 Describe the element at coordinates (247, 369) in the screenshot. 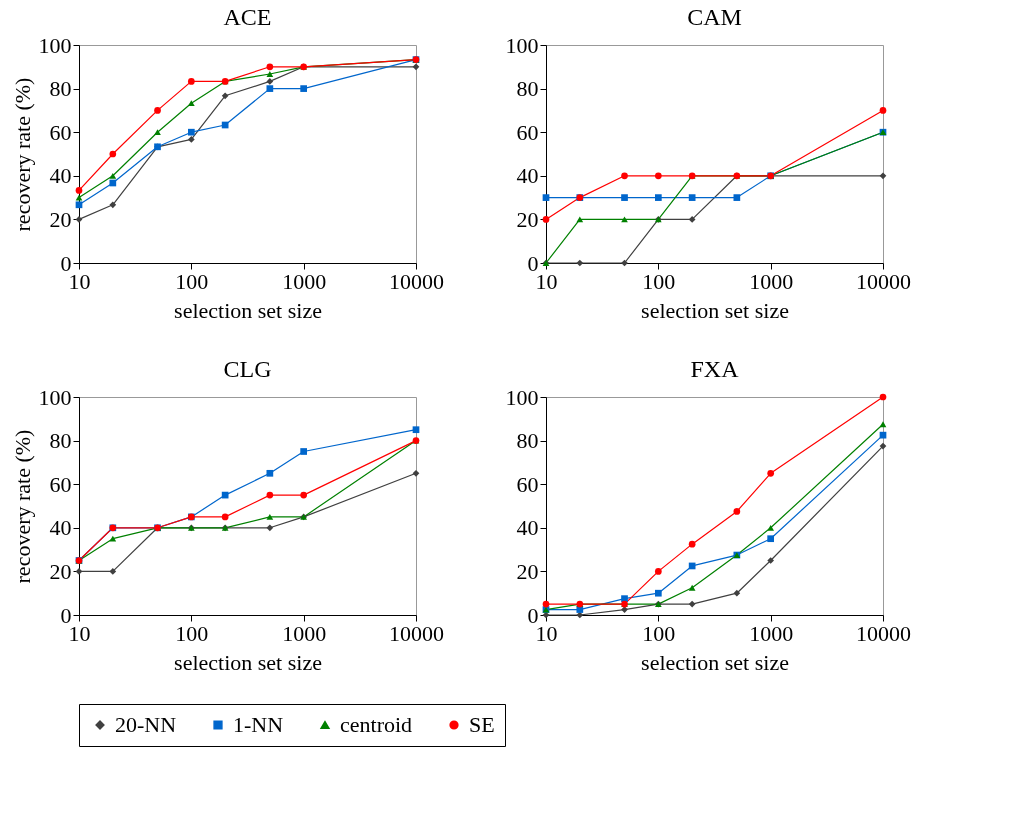

I see `chart-title: CLG` at that location.